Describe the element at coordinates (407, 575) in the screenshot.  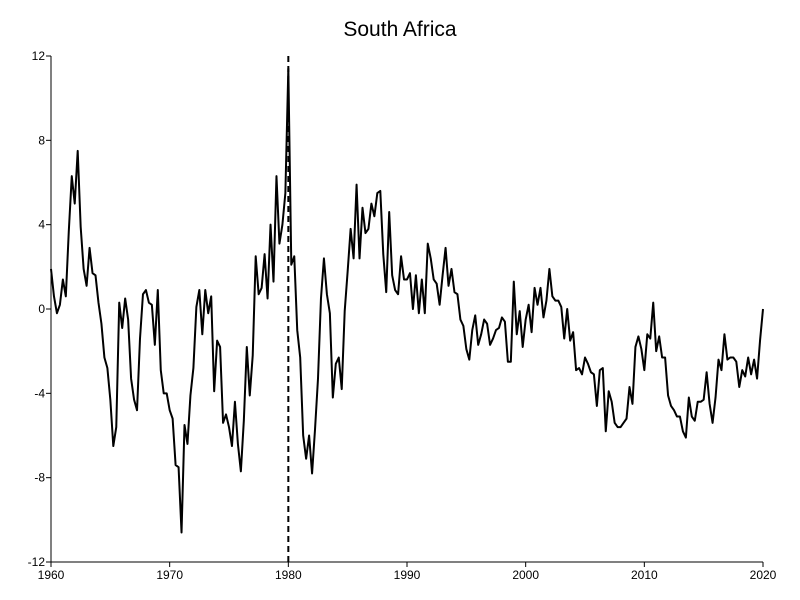
I see `x-tick-label: 1990` at that location.